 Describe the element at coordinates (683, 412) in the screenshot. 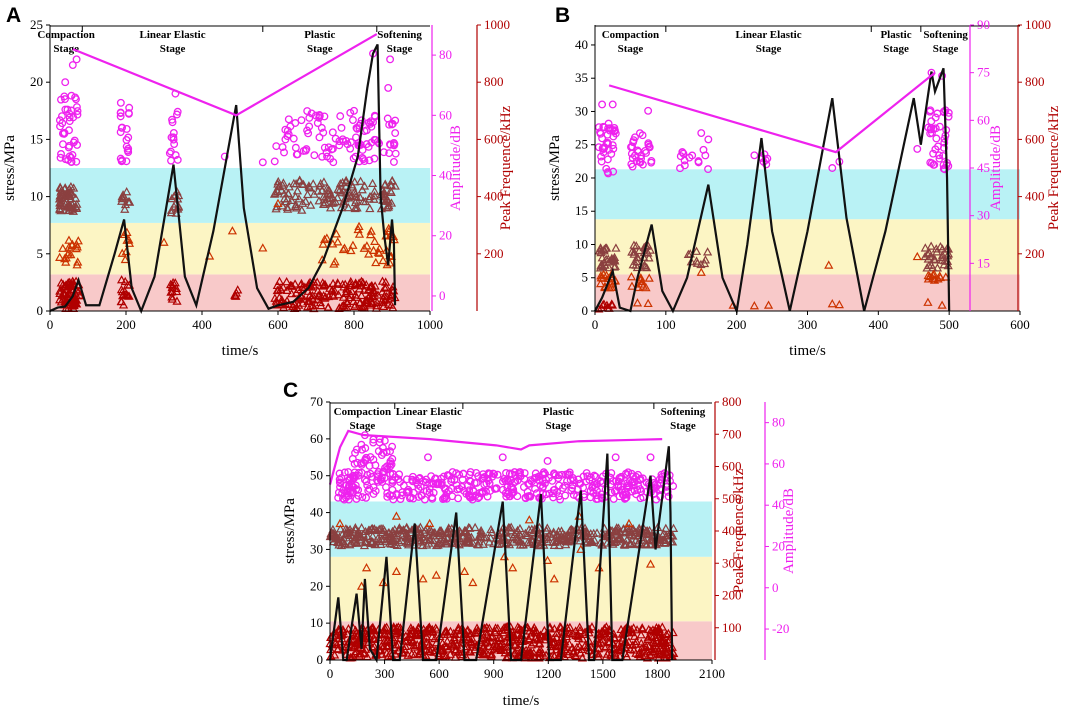

I see `stage-label-line1: Softening` at that location.